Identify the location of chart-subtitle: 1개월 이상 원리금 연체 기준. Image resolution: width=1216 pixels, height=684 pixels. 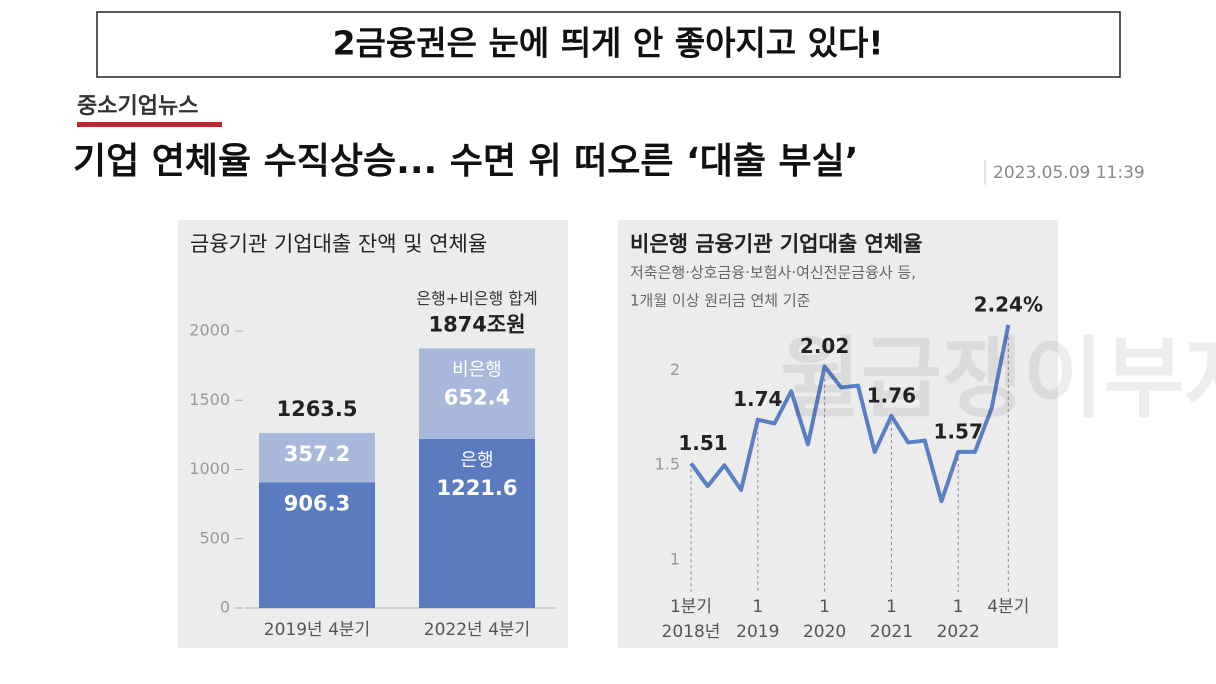
(720, 301).